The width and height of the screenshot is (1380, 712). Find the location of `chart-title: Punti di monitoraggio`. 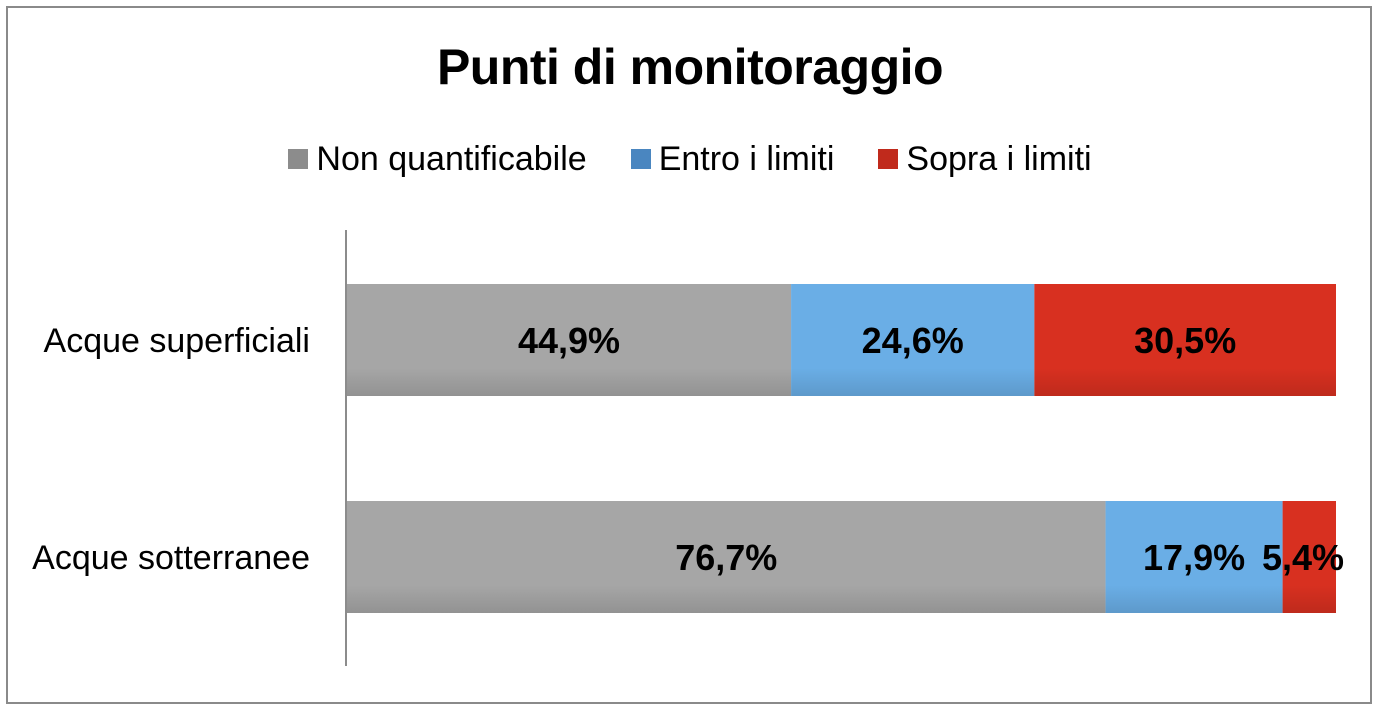

chart-title: Punti di monitoraggio is located at coordinates (690, 67).